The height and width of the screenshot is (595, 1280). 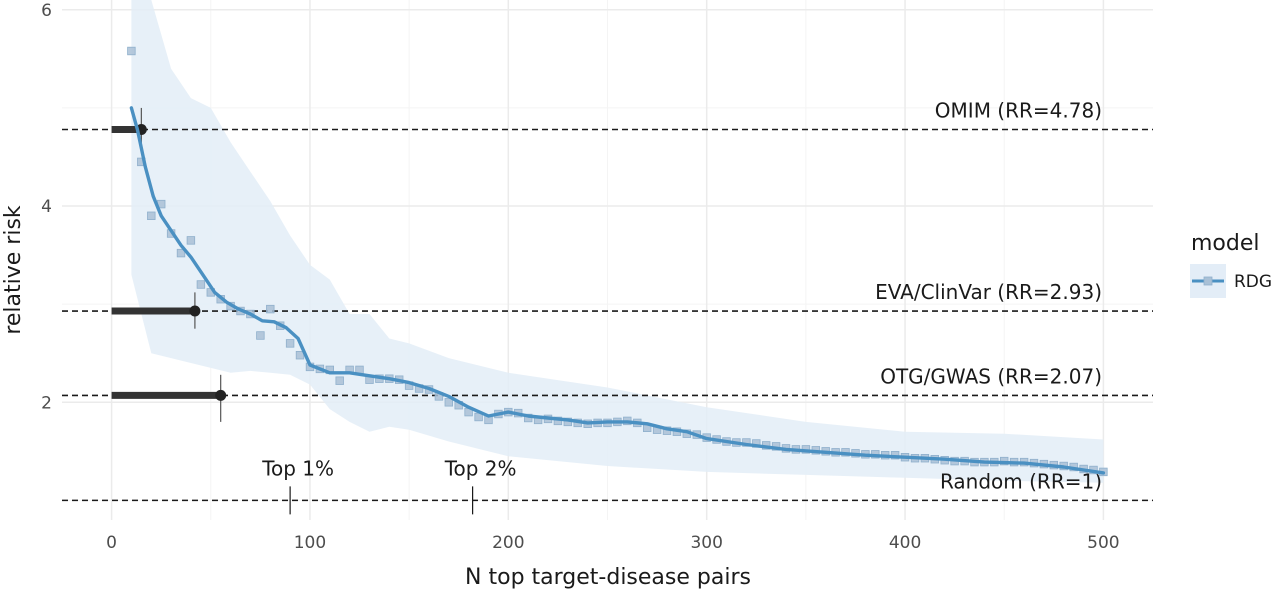 What do you see at coordinates (480, 468) in the screenshot?
I see `annotation-label: Top 2%` at bounding box center [480, 468].